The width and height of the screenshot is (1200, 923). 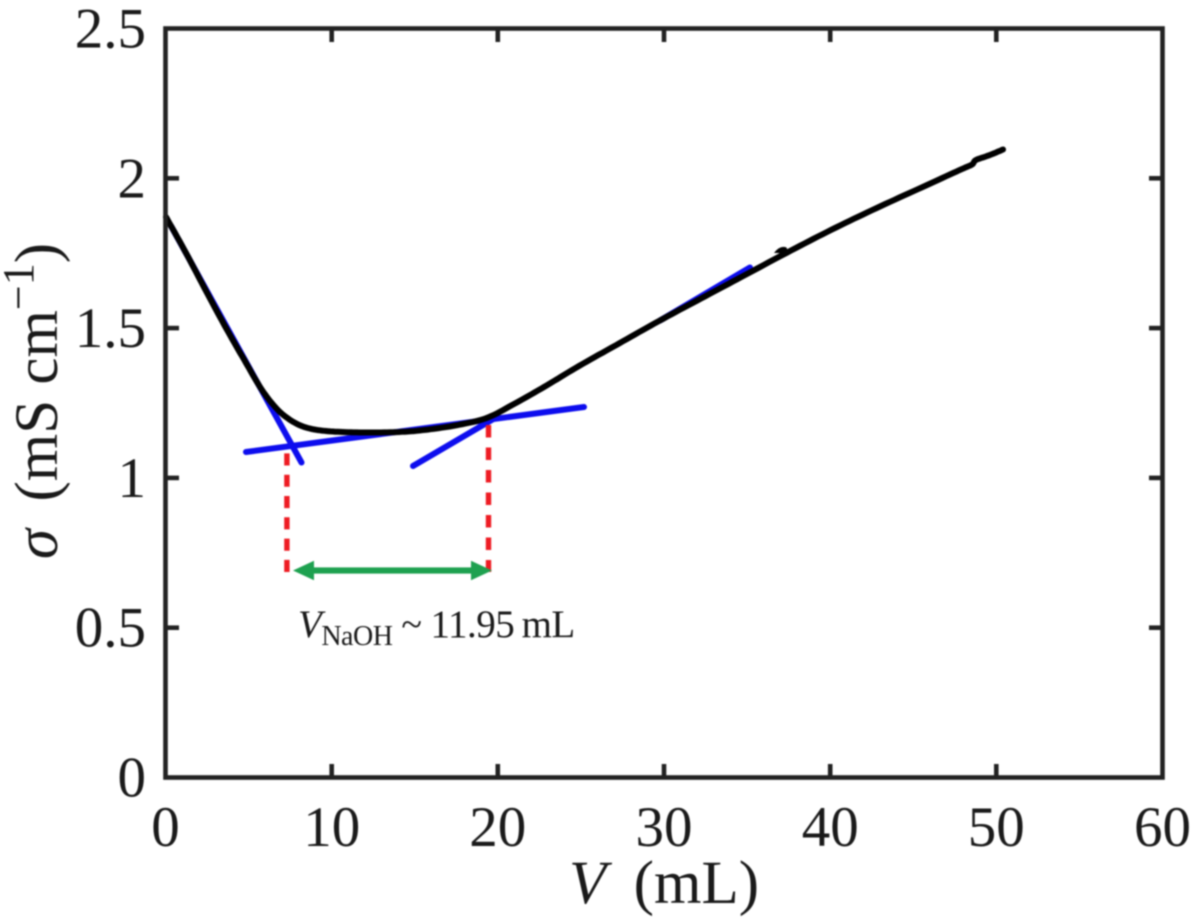 What do you see at coordinates (664, 827) in the screenshot?
I see `svg-text: 30` at bounding box center [664, 827].